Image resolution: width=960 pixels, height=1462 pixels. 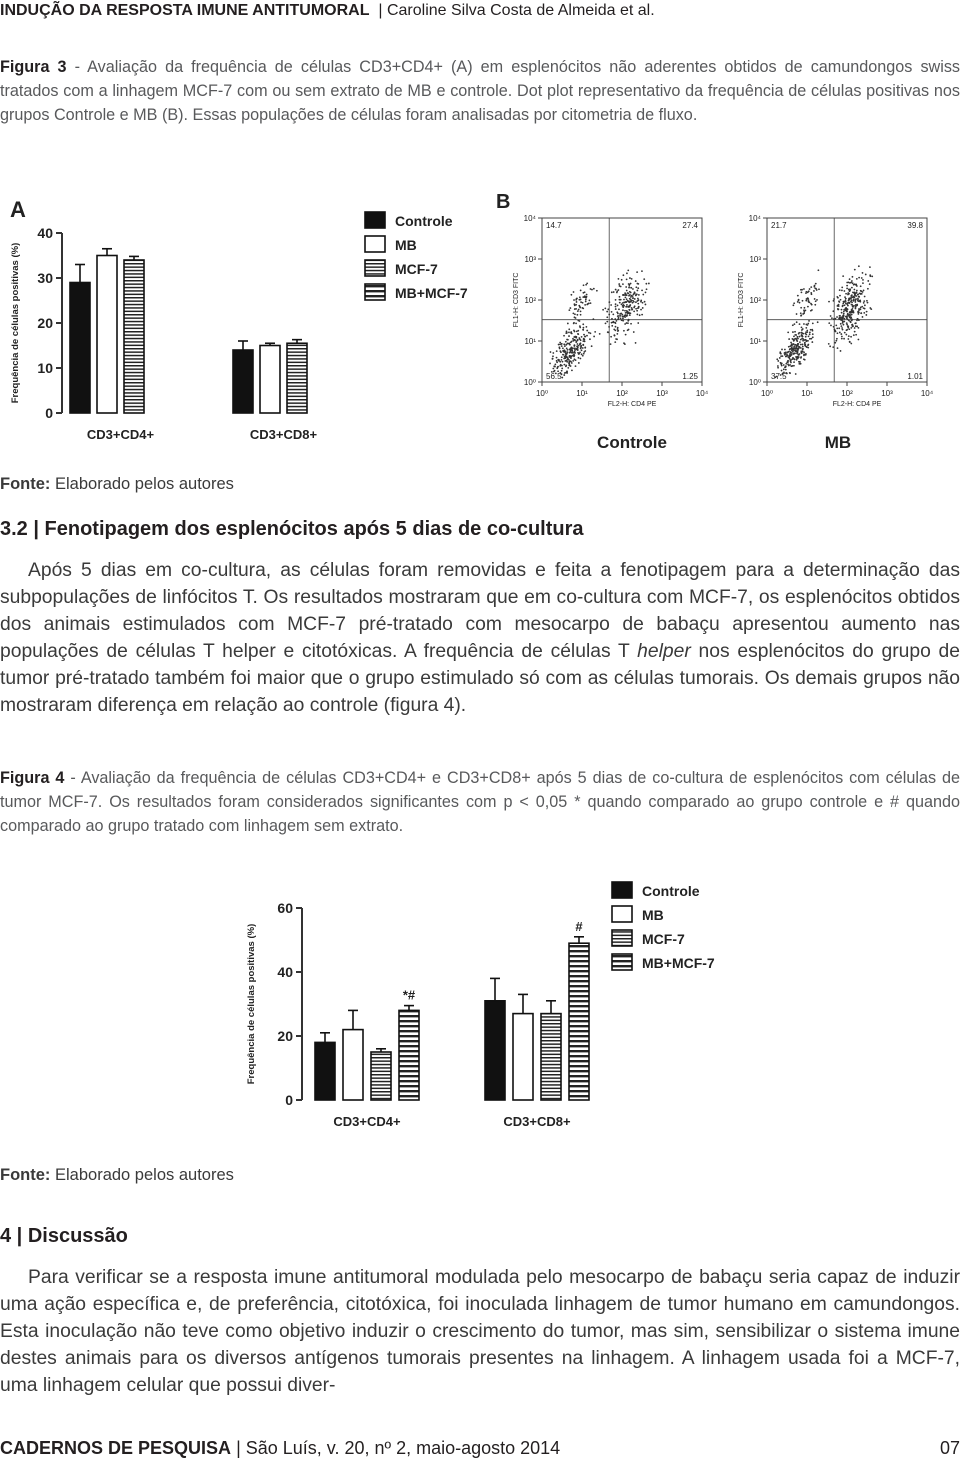 What do you see at coordinates (144, 1175) in the screenshot?
I see `source-text: Elaborado pelos autores` at bounding box center [144, 1175].